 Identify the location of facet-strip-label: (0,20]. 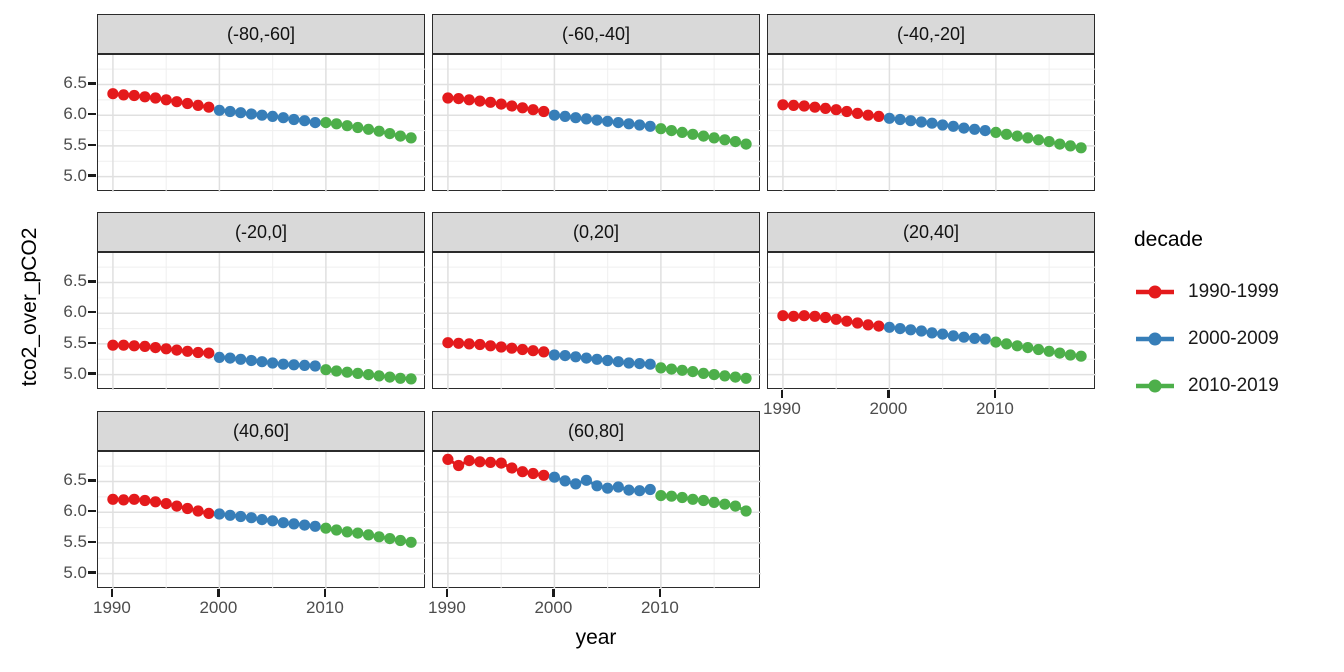
(596, 231).